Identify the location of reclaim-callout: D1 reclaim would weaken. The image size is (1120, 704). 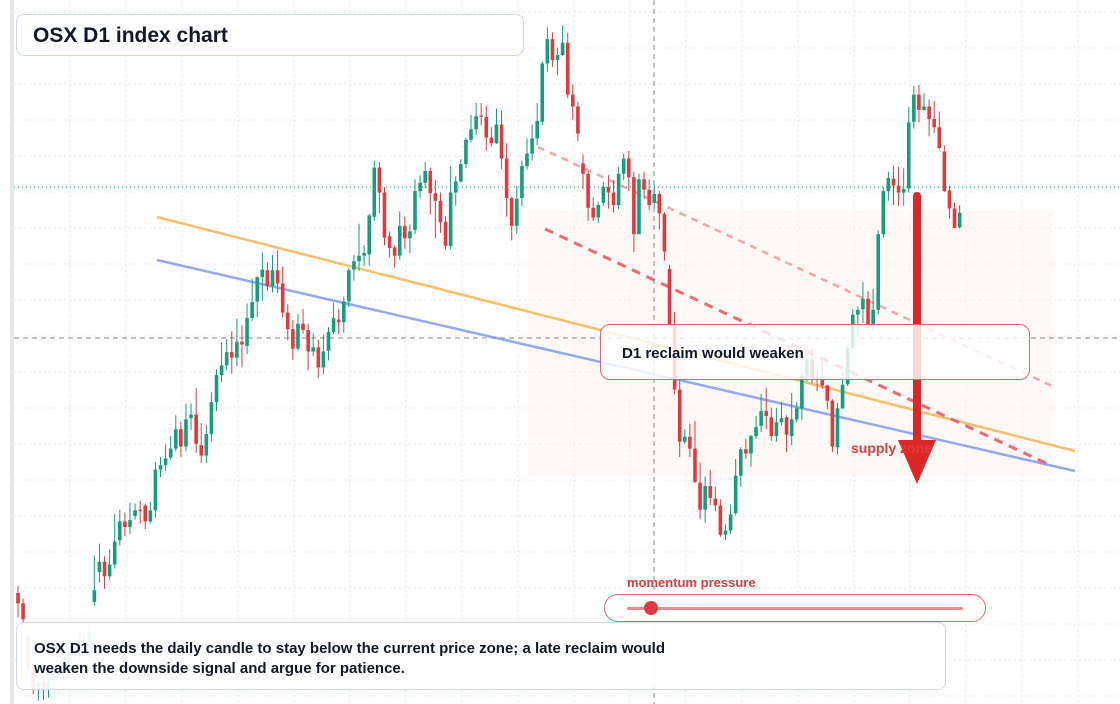
(815, 352).